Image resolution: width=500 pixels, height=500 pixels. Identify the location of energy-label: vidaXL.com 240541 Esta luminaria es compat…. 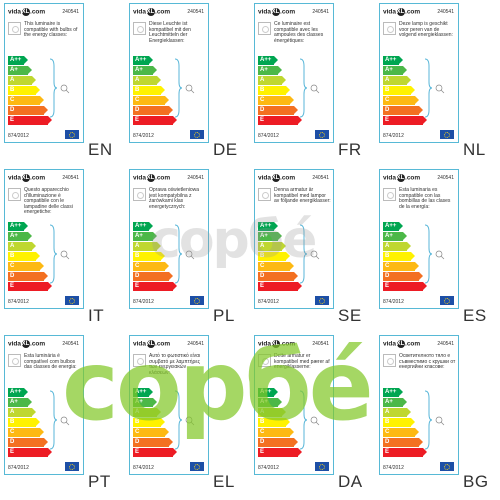
(419, 239).